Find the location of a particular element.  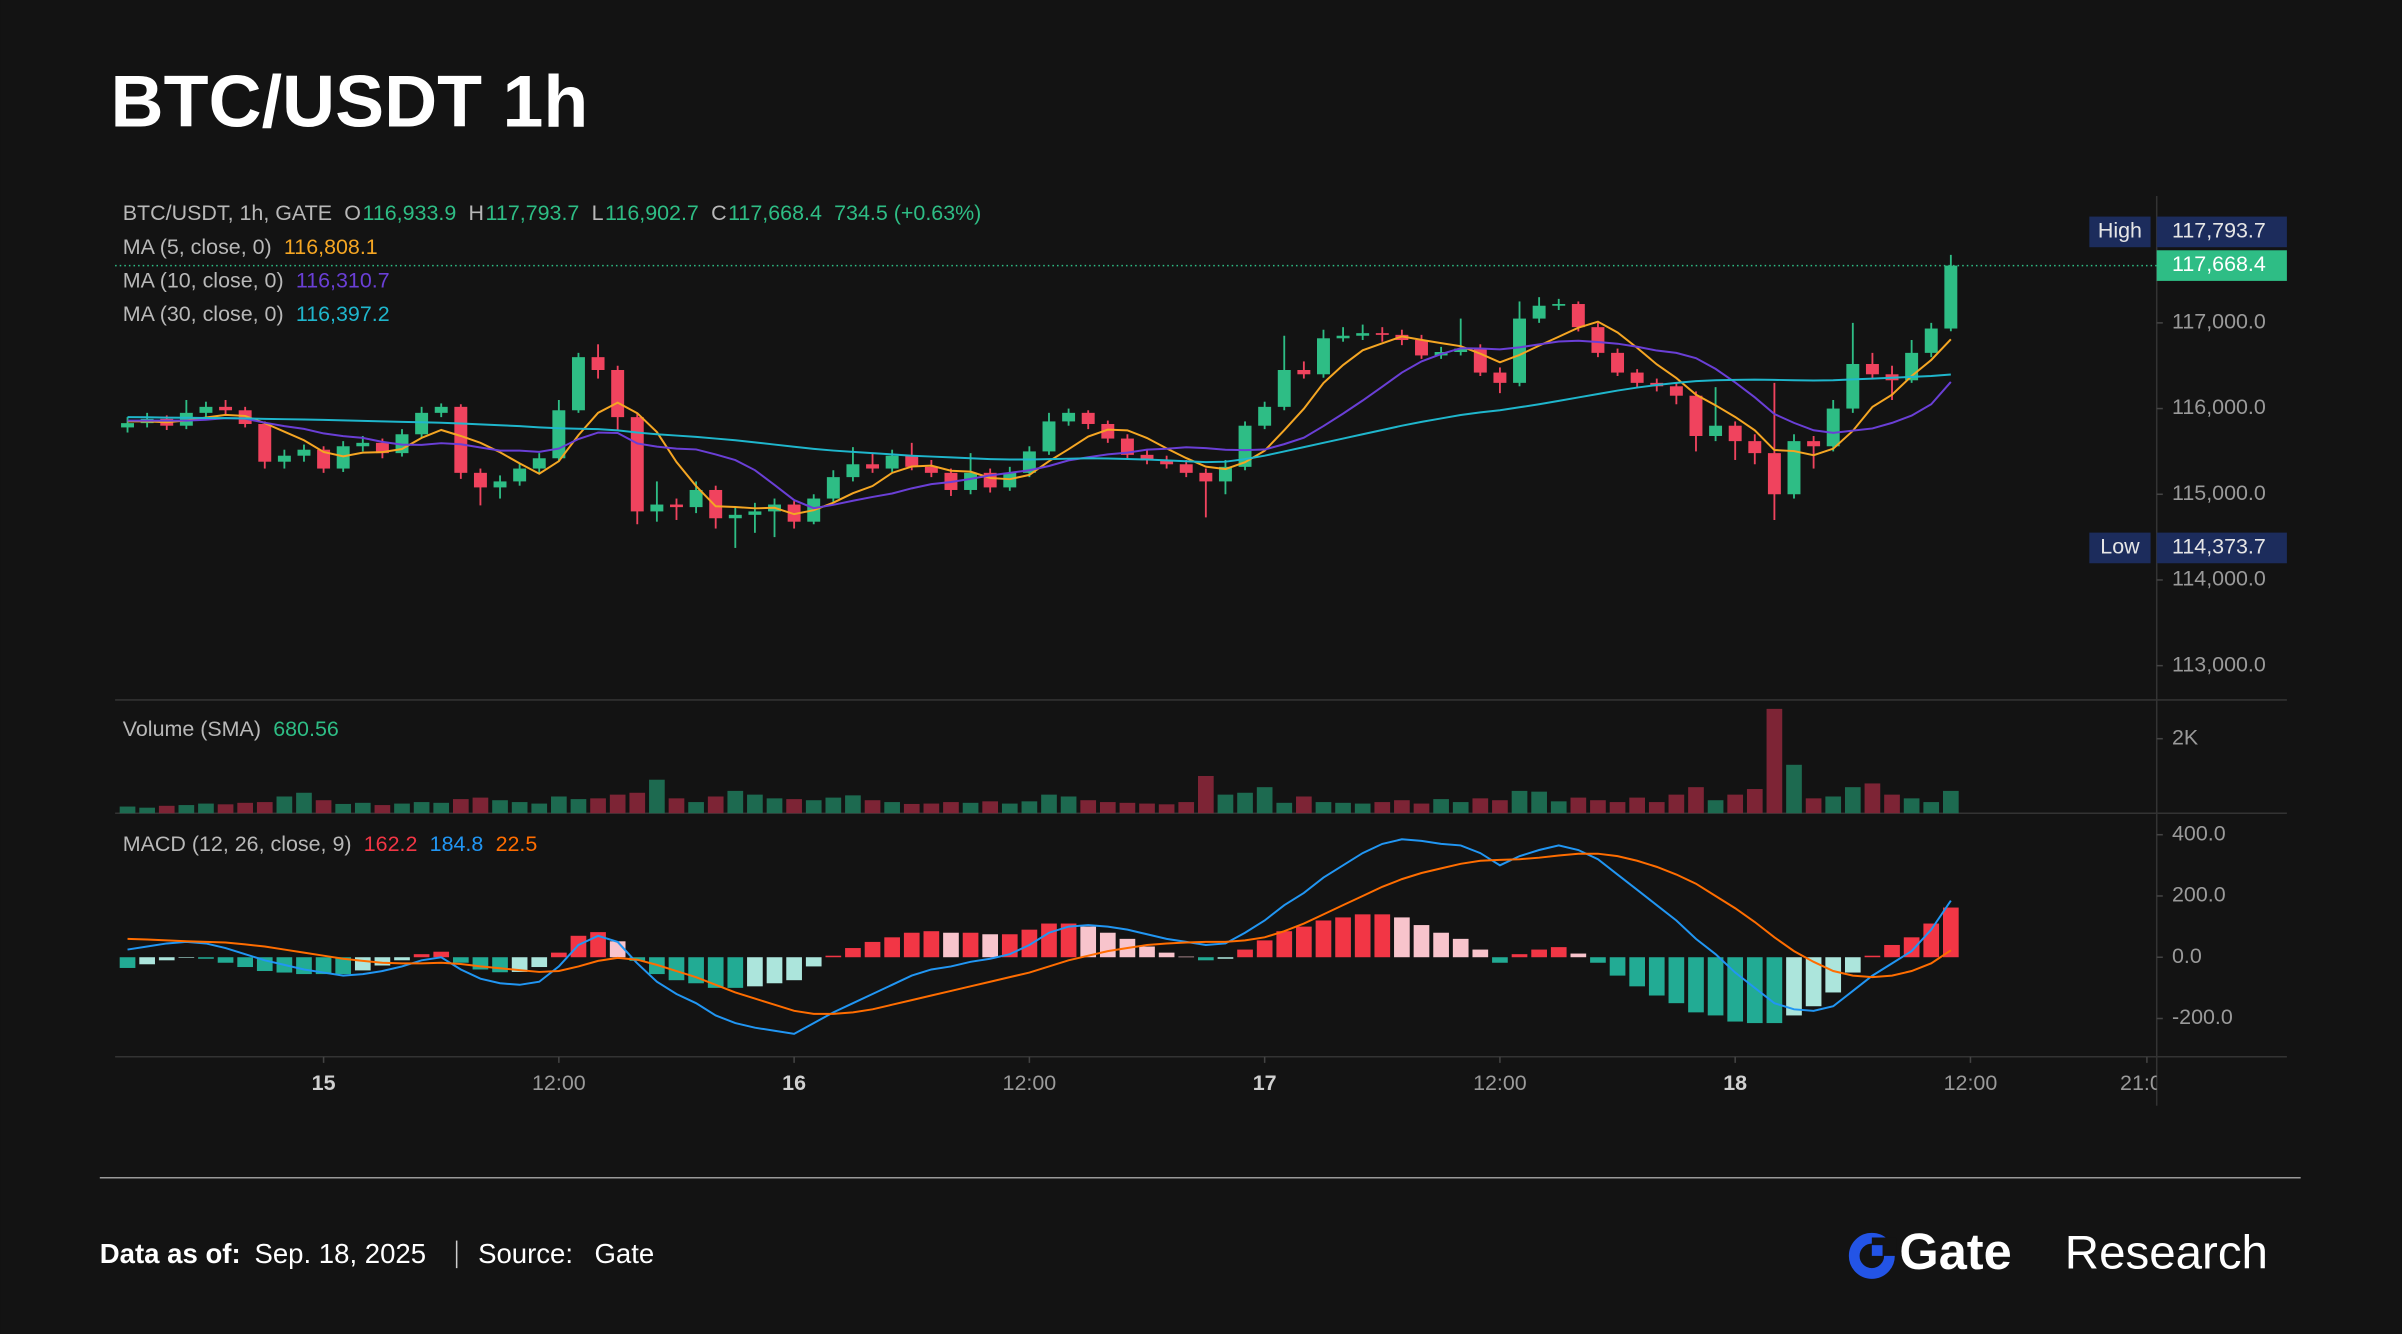

price-marker-value: 117,793.7 is located at coordinates (2219, 231).